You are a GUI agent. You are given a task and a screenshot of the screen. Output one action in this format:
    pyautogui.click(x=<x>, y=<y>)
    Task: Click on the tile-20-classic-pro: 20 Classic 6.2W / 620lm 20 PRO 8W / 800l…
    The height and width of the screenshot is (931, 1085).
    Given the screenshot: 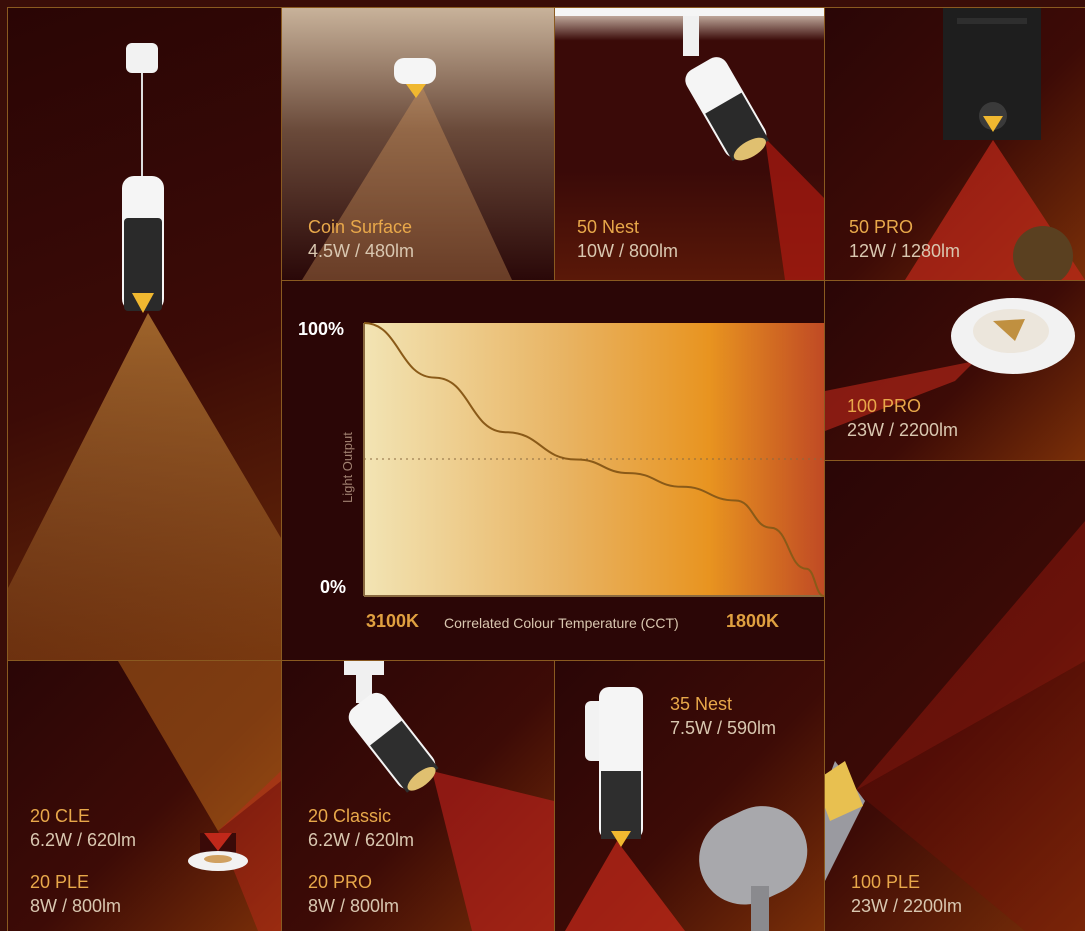 What is the action you would take?
    pyautogui.click(x=418, y=795)
    